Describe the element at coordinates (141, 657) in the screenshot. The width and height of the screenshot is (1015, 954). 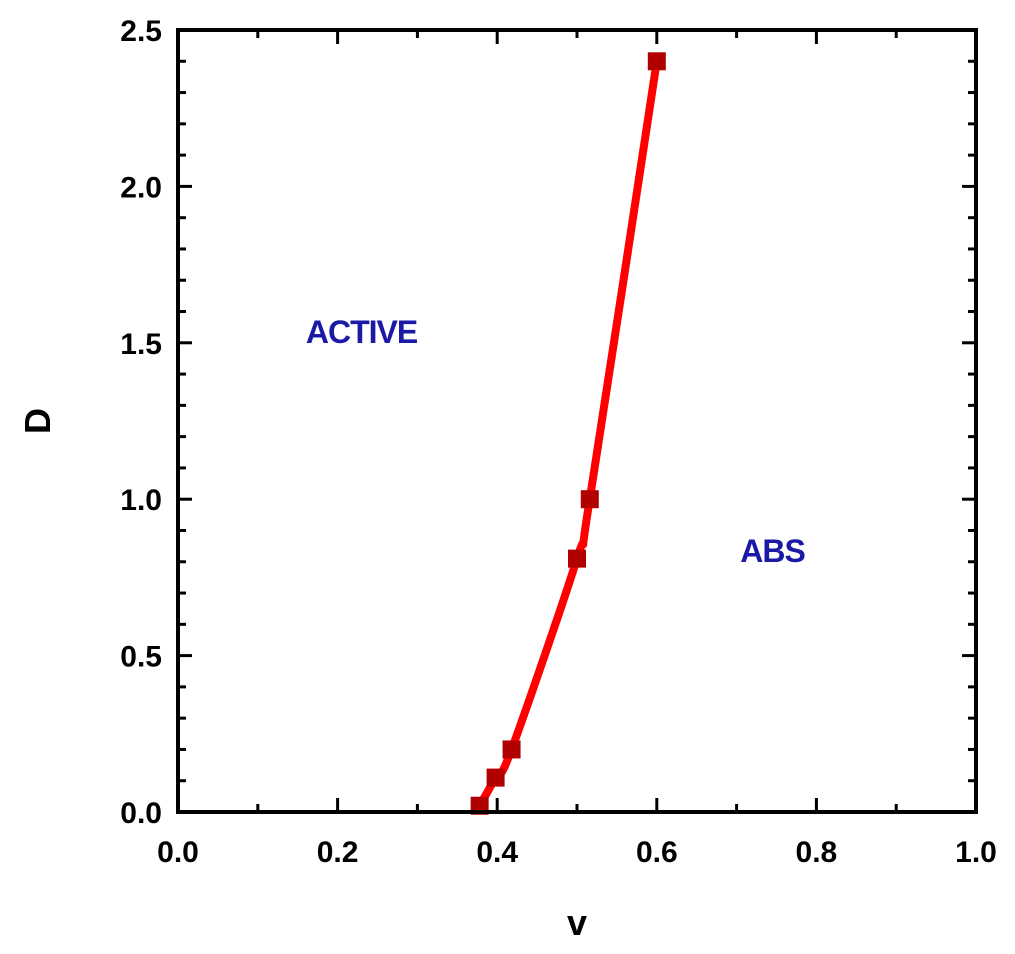
I see `y-tick-label: 0.5` at that location.